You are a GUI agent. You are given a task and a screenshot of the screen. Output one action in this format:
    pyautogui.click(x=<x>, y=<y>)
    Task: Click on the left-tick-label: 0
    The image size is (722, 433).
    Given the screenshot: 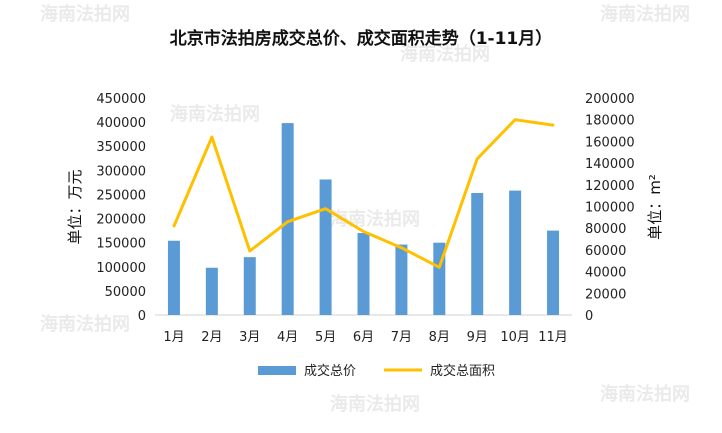 What is the action you would take?
    pyautogui.click(x=142, y=316)
    